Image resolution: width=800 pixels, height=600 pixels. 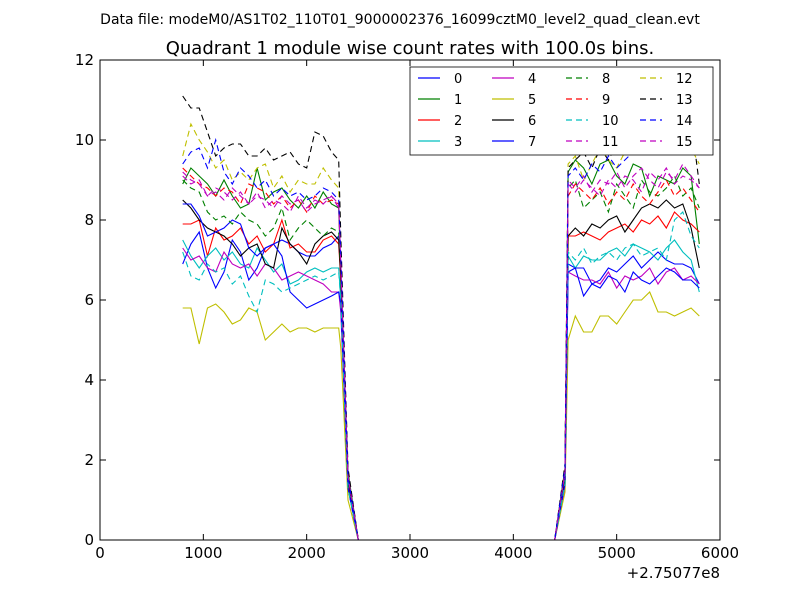 I want to click on x-tick-label: 2000, so click(x=307, y=553).